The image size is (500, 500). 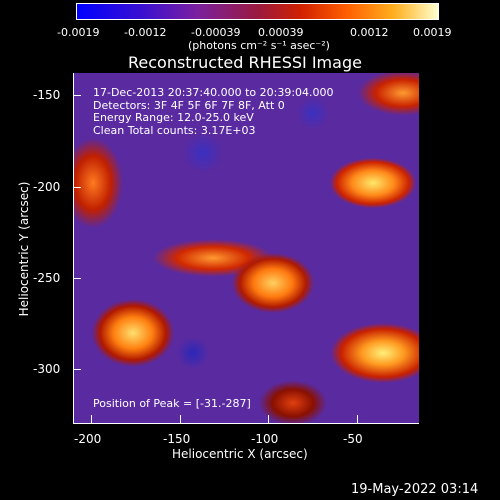 I want to click on colorbar-unit-label: (photons cm⁻² s⁻¹ asec⁻²), so click(x=259, y=45).